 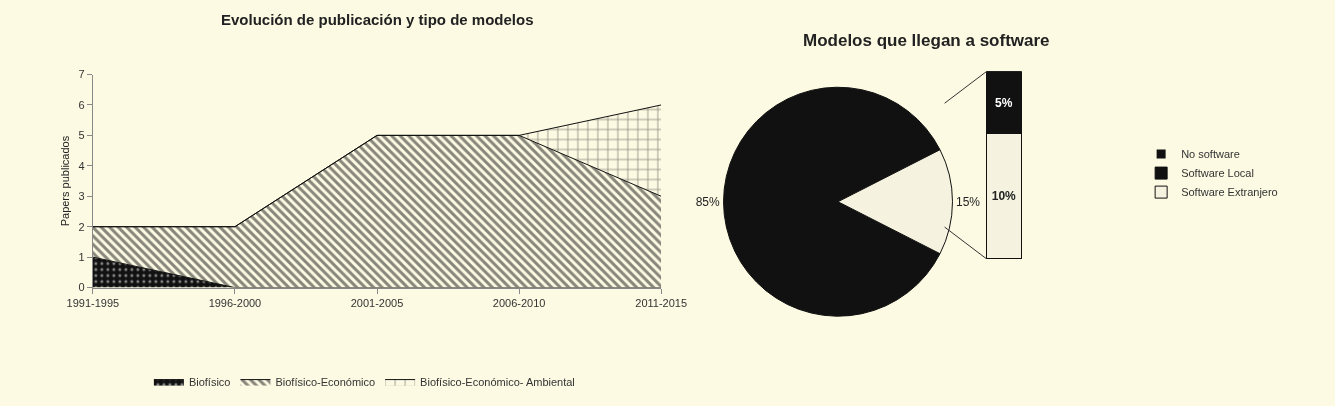 I want to click on y-tick-label: 4, so click(x=81, y=165).